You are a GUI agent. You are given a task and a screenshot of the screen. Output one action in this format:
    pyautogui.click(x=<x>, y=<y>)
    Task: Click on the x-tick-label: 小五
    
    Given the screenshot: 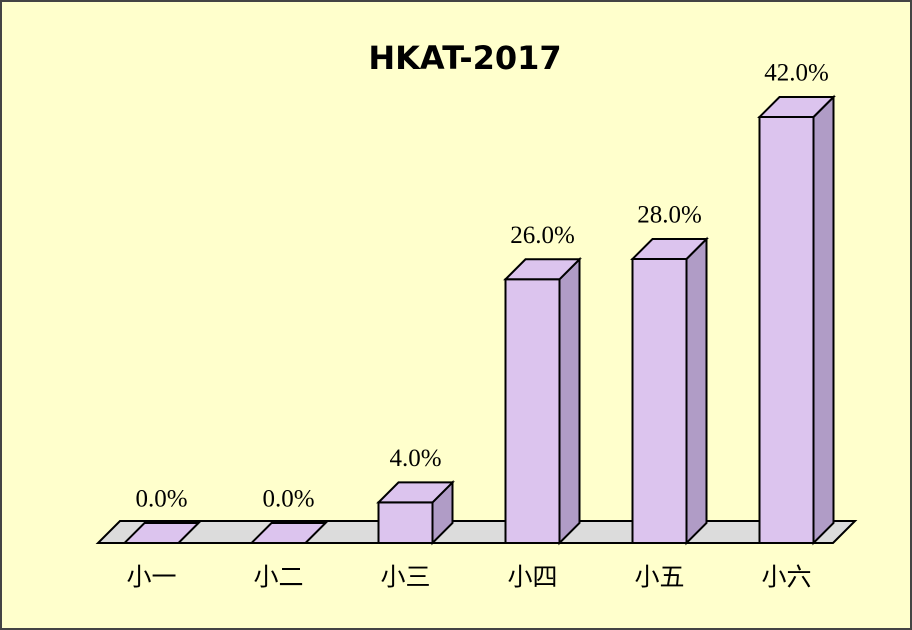 What is the action you would take?
    pyautogui.click(x=659, y=578)
    